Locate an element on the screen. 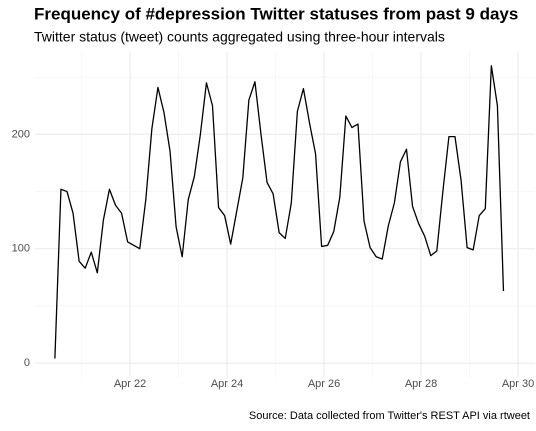  y-tick-label: 200 is located at coordinates (21, 134).